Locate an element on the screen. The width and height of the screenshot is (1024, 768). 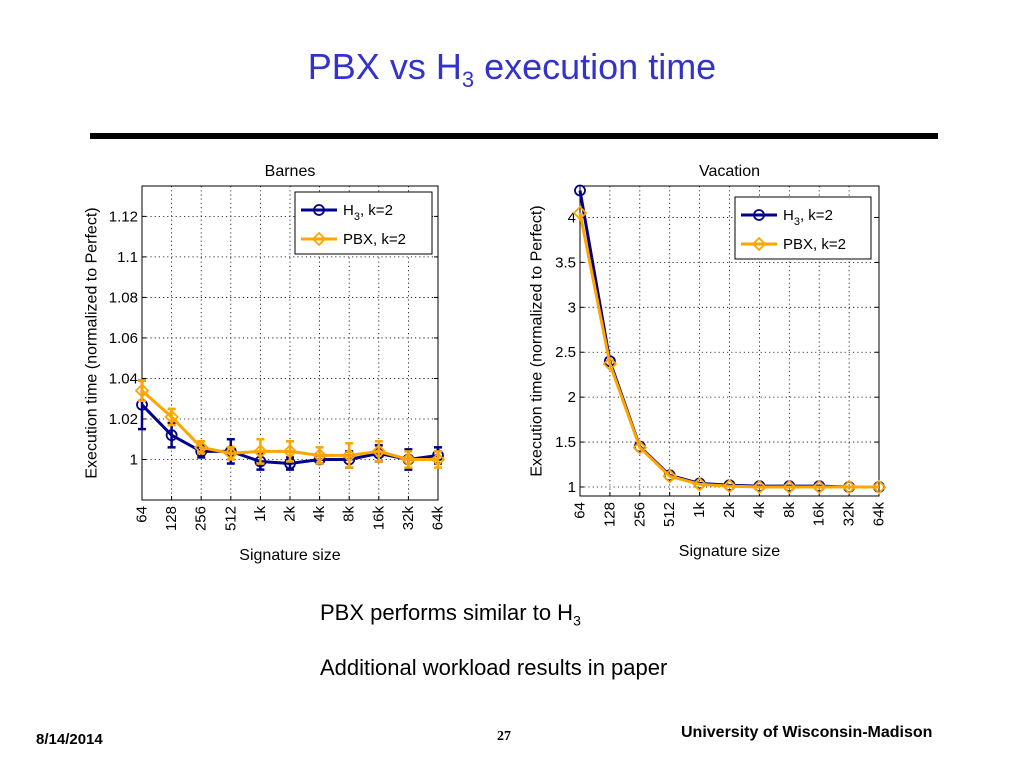
bullet-1-subscript: 3 is located at coordinates (577, 620).